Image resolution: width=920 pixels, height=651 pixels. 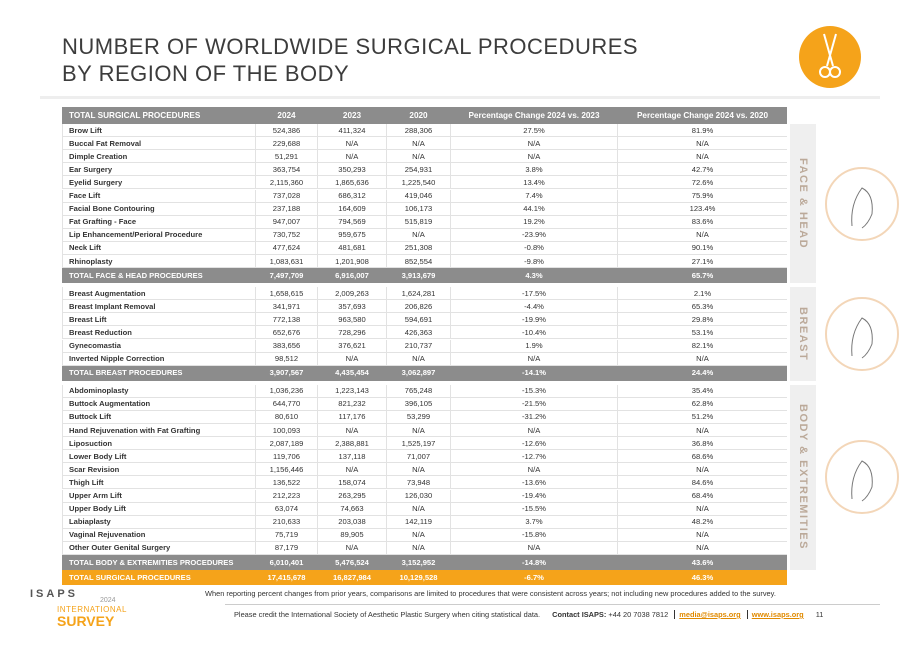 I want to click on table-cell: 51,291, so click(x=286, y=157).